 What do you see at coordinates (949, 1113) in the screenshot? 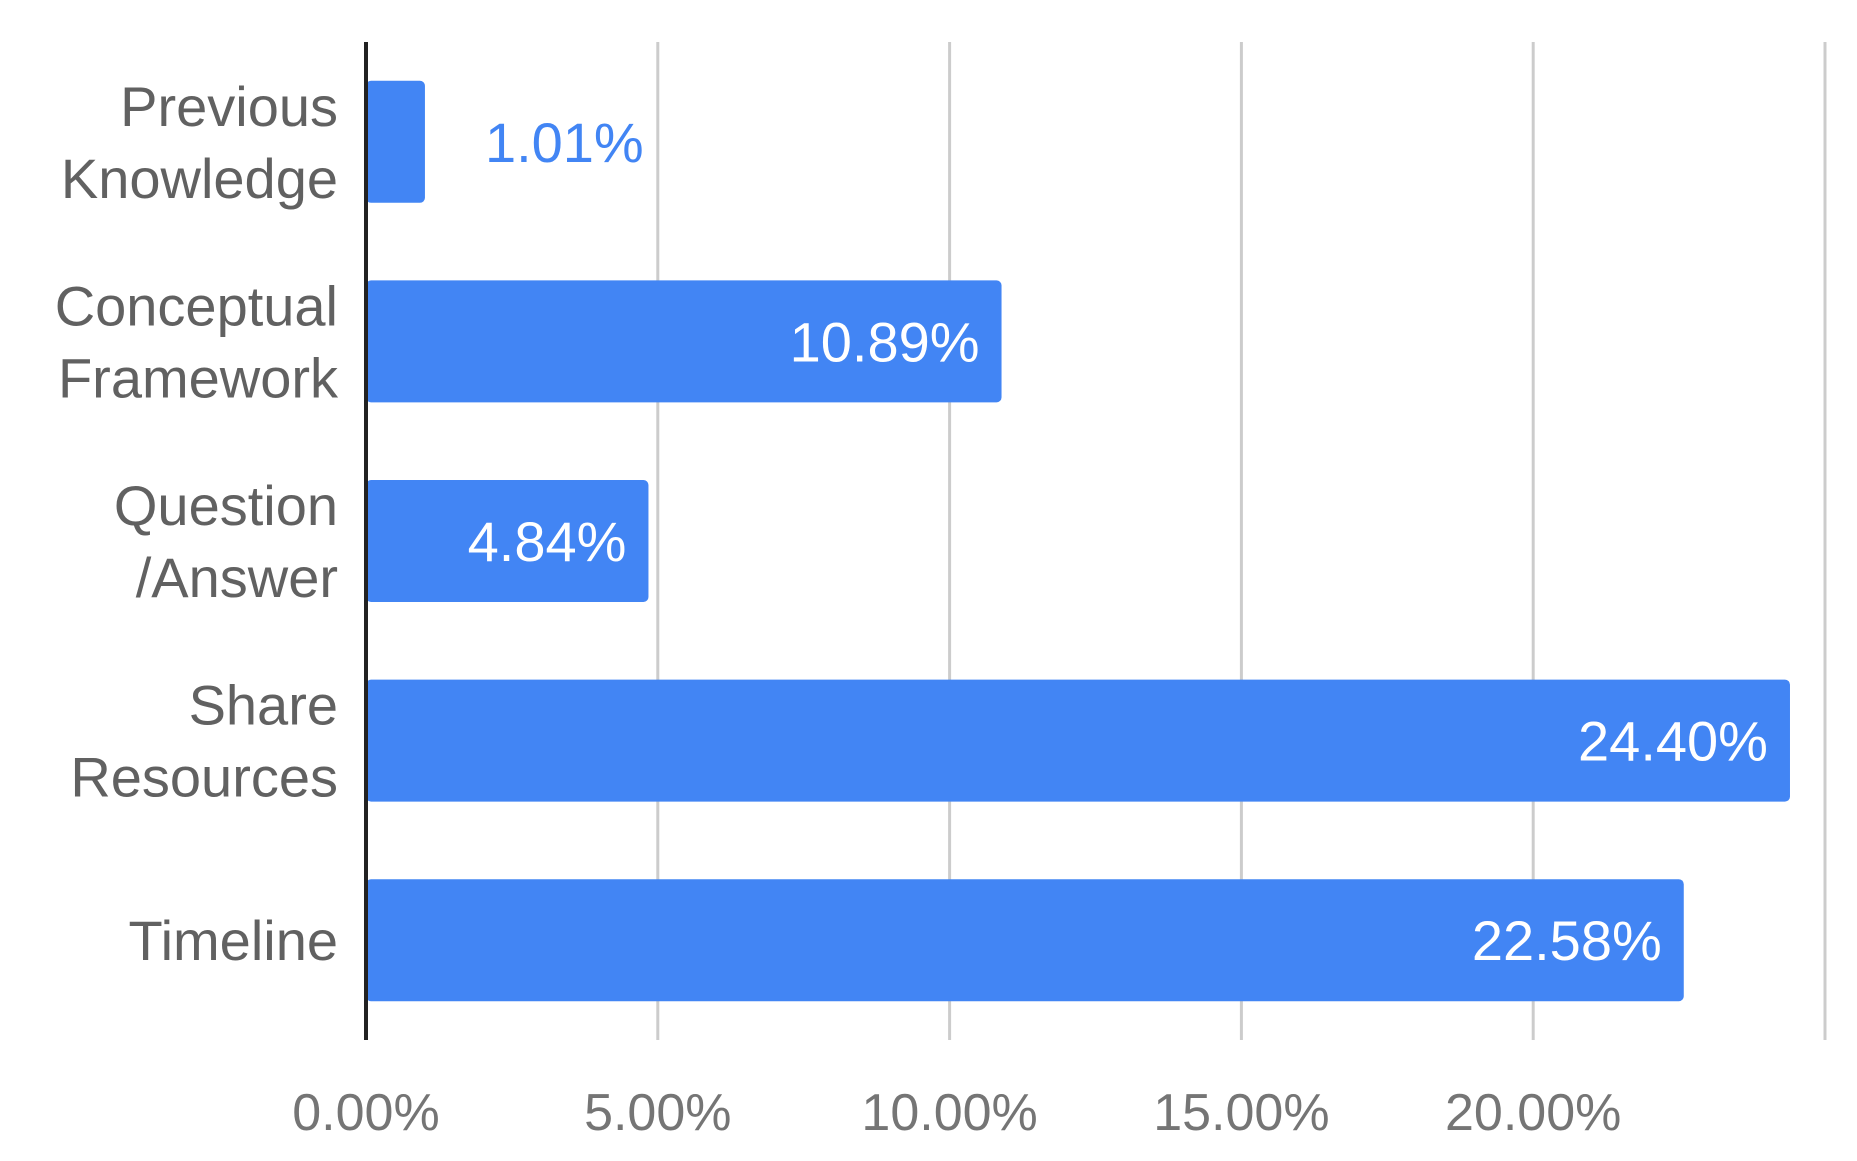
I see `x-tick-label: 10.00%` at bounding box center [949, 1113].